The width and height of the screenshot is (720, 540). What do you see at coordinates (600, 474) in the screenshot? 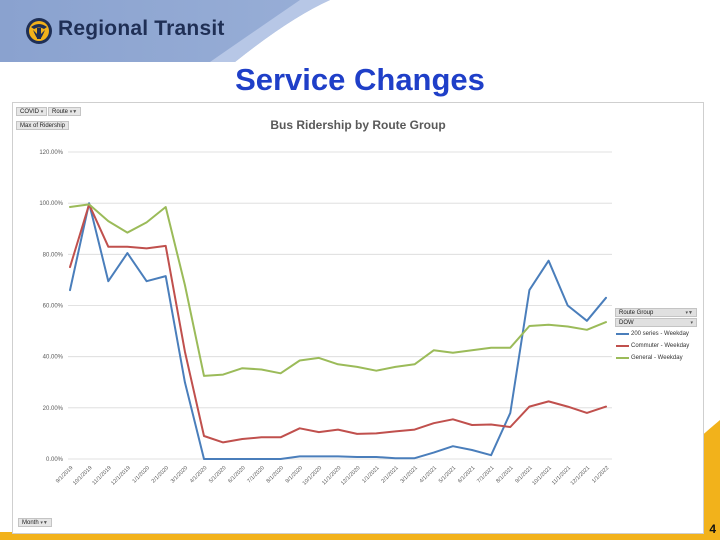
I see `x-tick-label: 1/1/2022` at bounding box center [600, 474].